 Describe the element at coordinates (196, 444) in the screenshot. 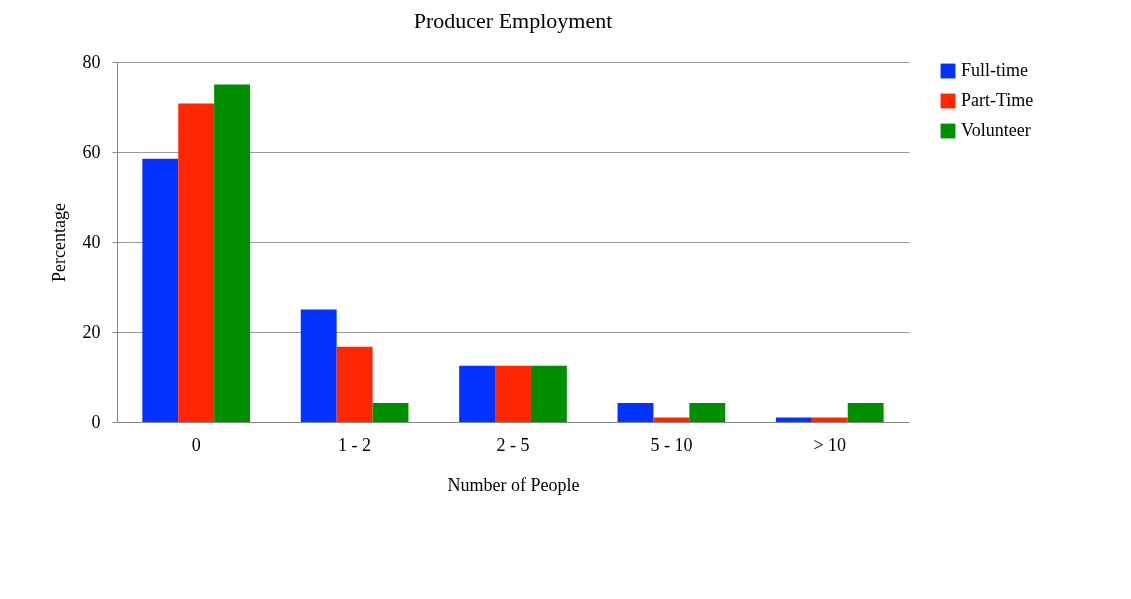

I see `x-tick-label: 0` at that location.